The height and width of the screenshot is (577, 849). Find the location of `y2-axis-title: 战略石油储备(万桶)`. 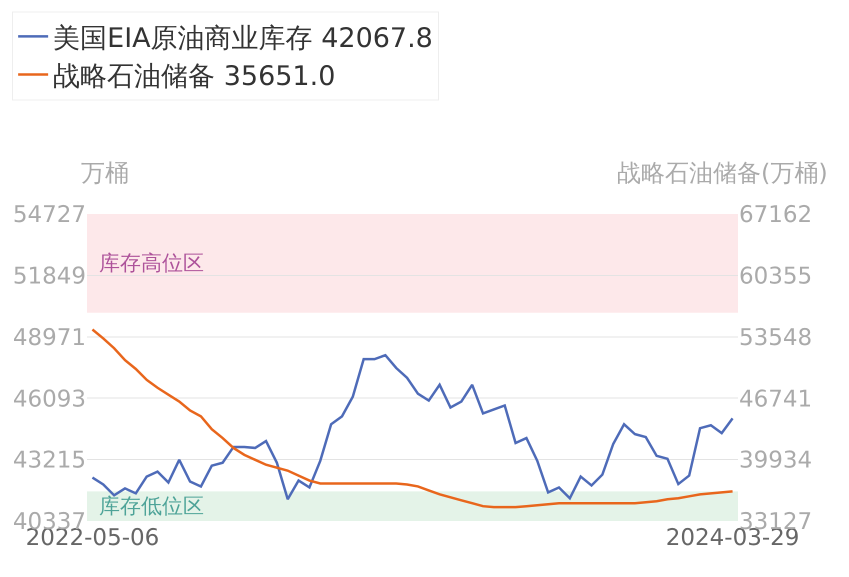

y2-axis-title: 战略石油储备(万桶) is located at coordinates (722, 173).